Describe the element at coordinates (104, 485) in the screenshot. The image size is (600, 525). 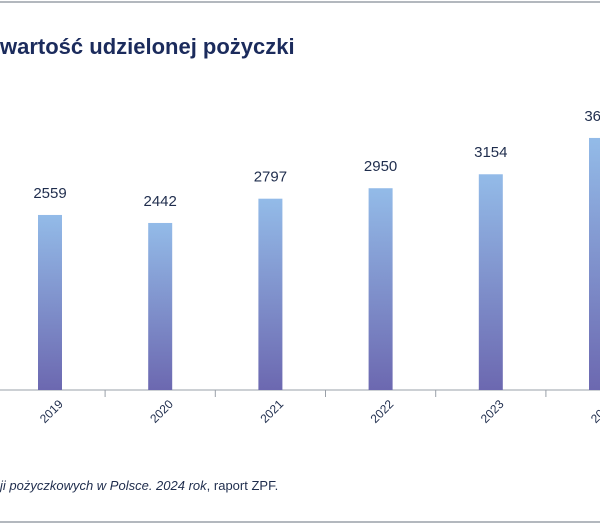
I see `source-italic: ji pożyczkowych w Polsce. 2024 rok` at that location.